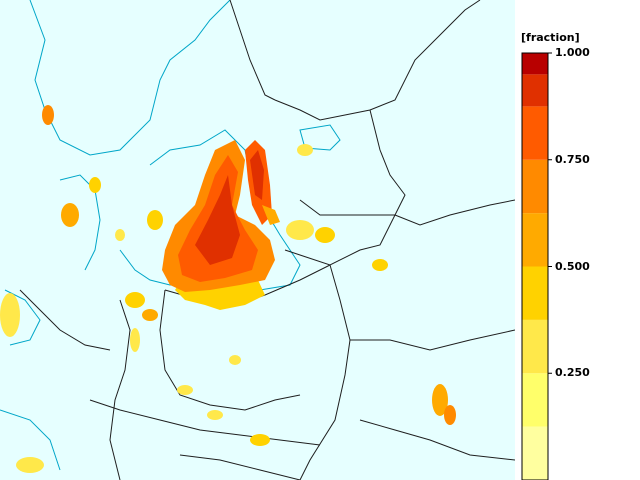 Image resolution: width=640 pixels, height=480 pixels. Describe the element at coordinates (572, 52) in the screenshot. I see `legend-tick-label: 1.000` at that location.